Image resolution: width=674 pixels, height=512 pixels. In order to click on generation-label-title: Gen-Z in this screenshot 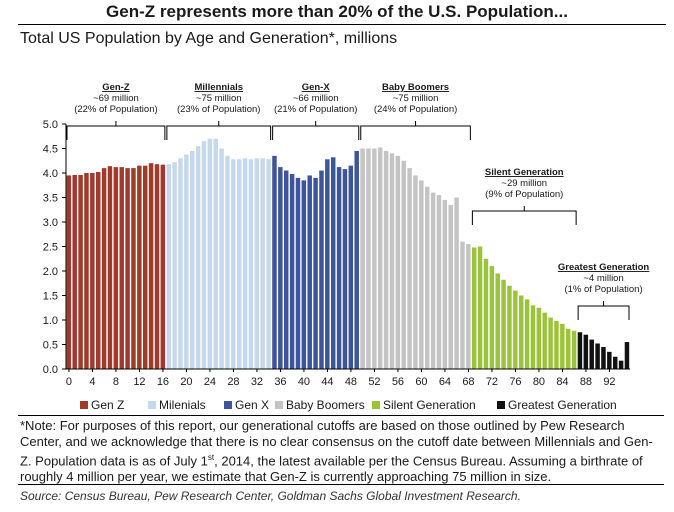, I will do `click(116, 87)`.